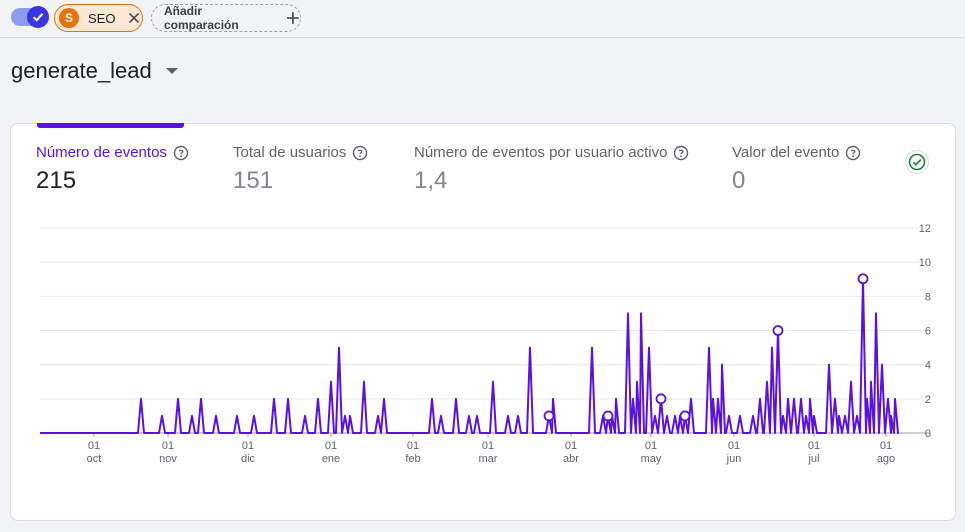 The image size is (965, 532). Describe the element at coordinates (925, 263) in the screenshot. I see `y-tick-label: 10` at that location.